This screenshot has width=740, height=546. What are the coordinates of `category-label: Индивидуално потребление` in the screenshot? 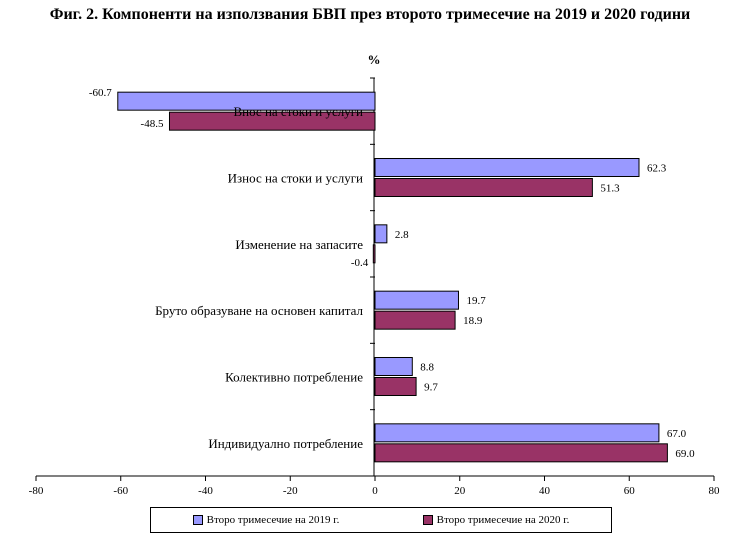 It's located at (285, 443).